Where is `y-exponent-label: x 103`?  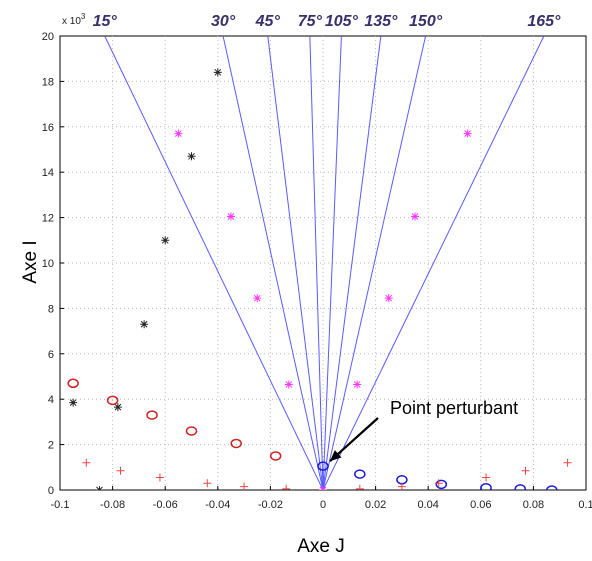 y-exponent-label: x 103 is located at coordinates (74, 19).